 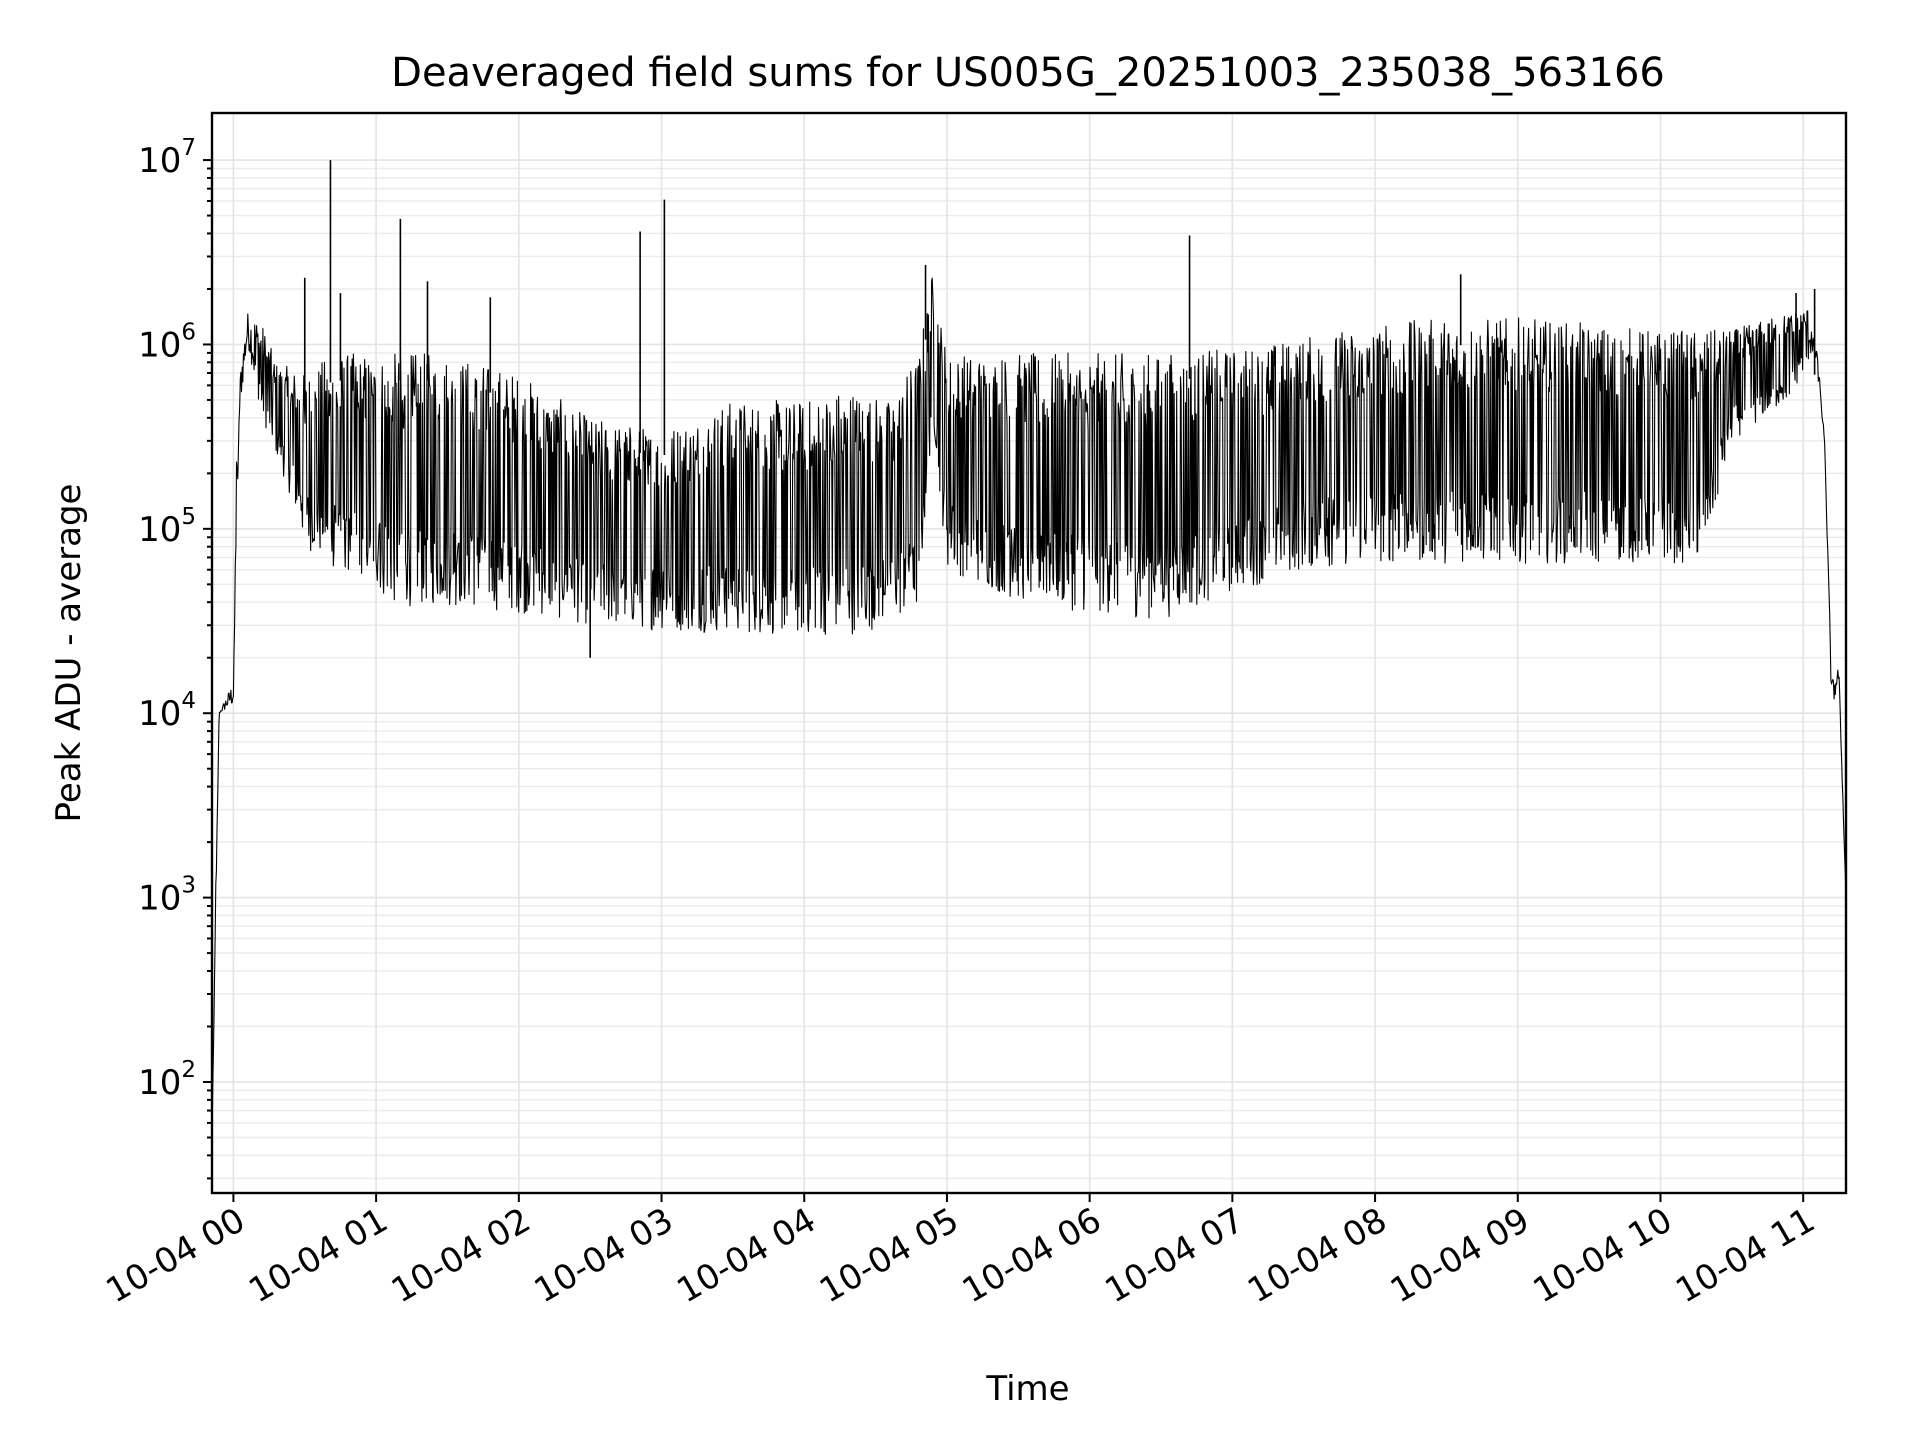 What do you see at coordinates (1027, 1389) in the screenshot?
I see `x-axis-label: Time` at bounding box center [1027, 1389].